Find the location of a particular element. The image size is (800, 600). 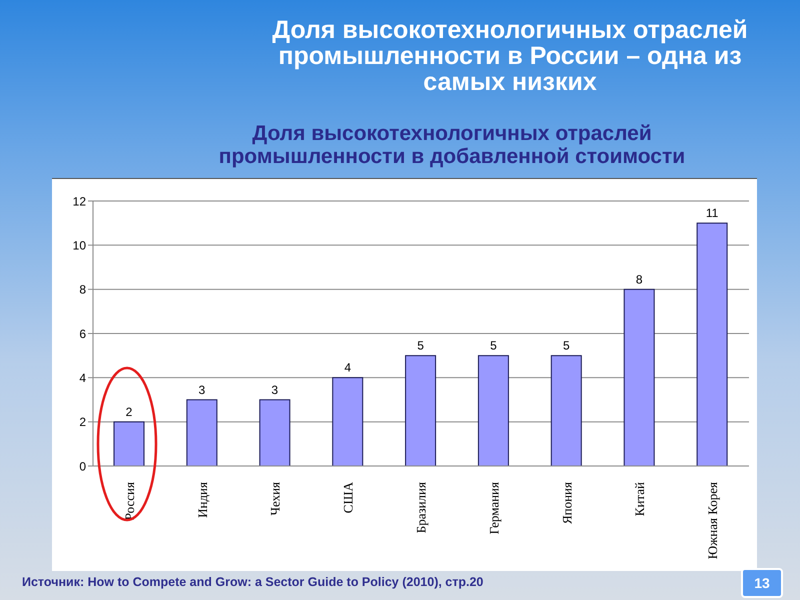

y-tick-label: 2 is located at coordinates (82, 422).